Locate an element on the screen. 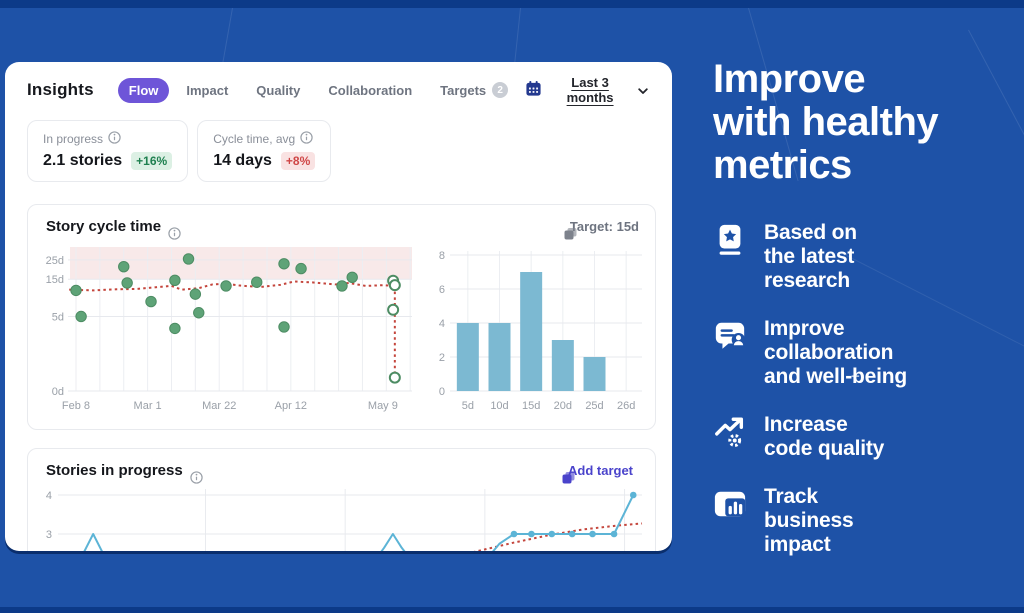 This screenshot has width=1024, height=613. card-title: Story cycle time is located at coordinates (113, 229).